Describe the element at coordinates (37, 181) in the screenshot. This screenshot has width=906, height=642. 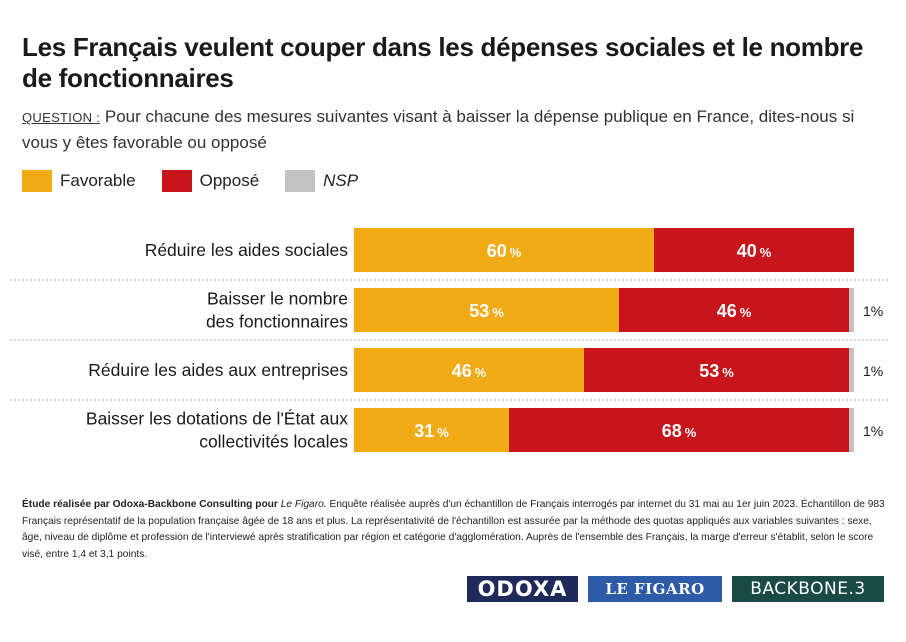
I see `legend-swatch-favorable` at that location.